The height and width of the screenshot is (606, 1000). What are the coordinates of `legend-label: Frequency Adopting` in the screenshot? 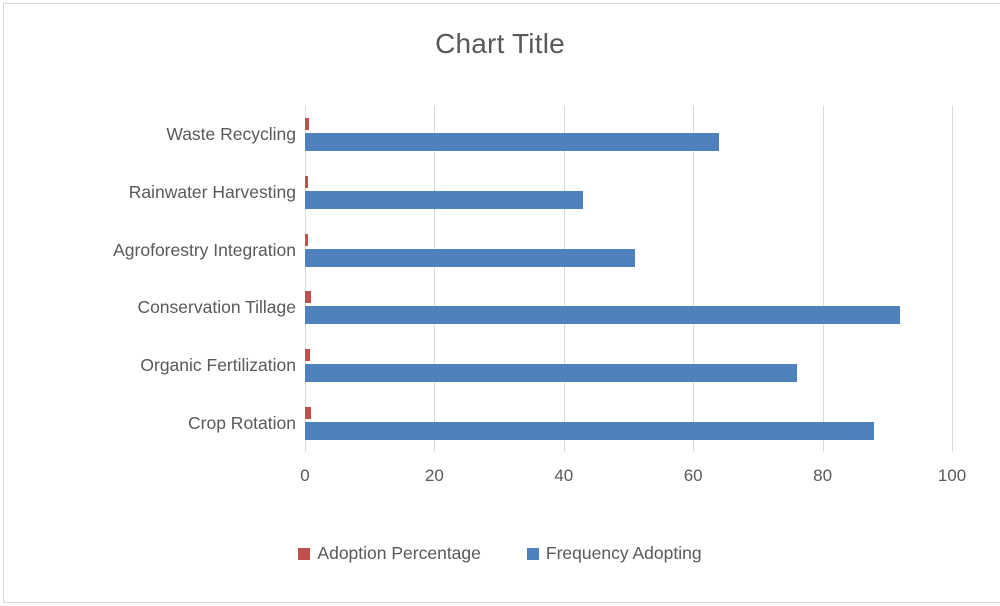 It's located at (623, 553).